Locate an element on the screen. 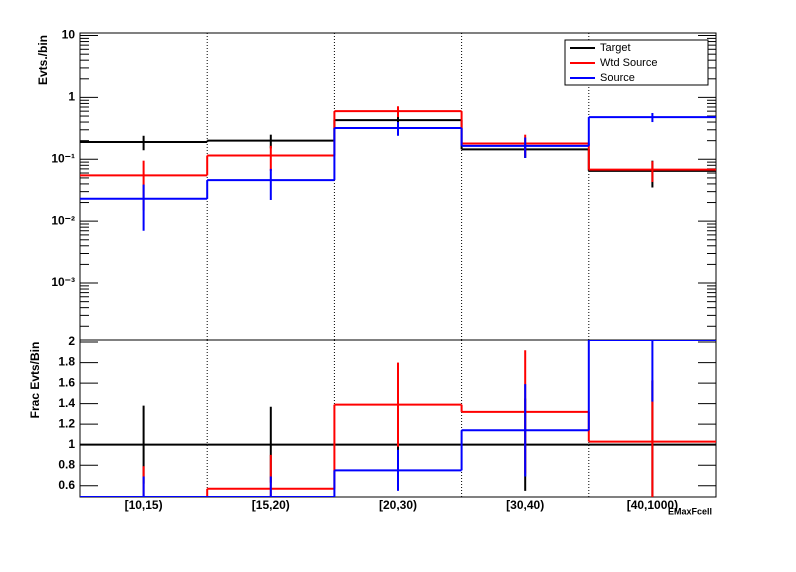 This screenshot has height=572, width=796. y-tick-label: 1.8 is located at coordinates (66, 362).